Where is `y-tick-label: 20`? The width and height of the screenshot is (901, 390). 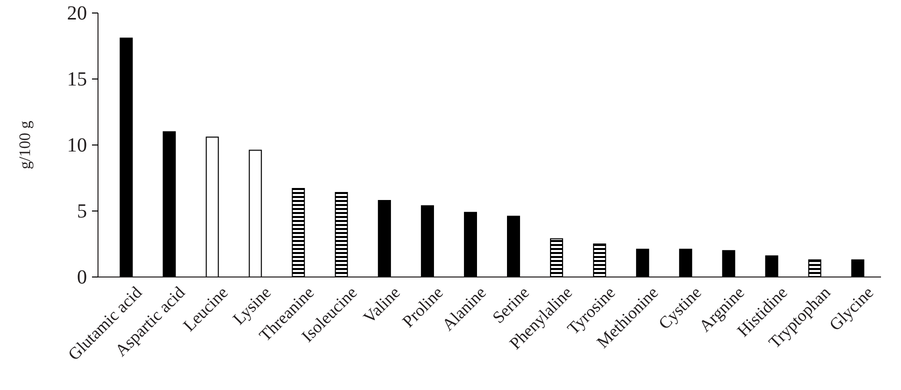 y-tick-label: 20 is located at coordinates (77, 13).